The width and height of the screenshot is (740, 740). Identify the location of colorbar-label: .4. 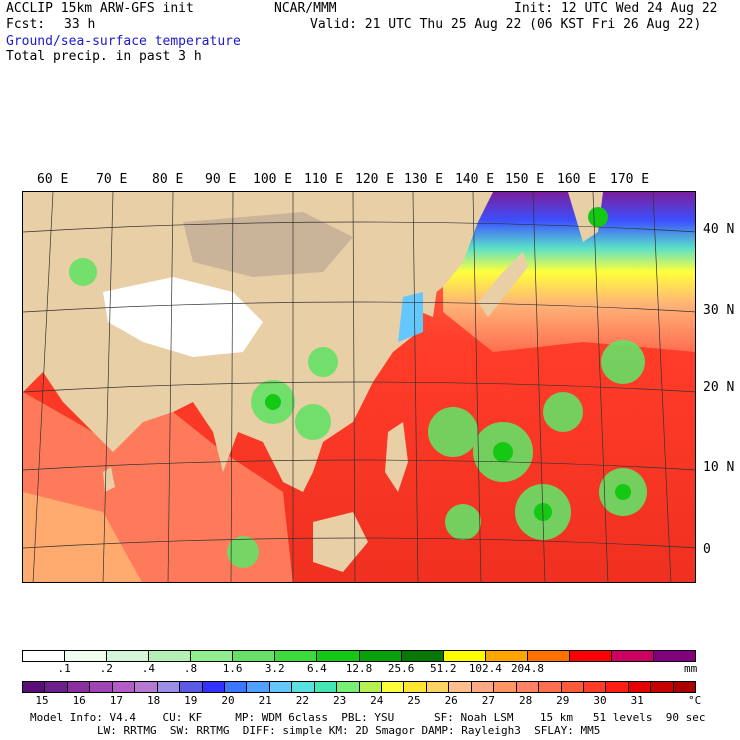
(148, 668).